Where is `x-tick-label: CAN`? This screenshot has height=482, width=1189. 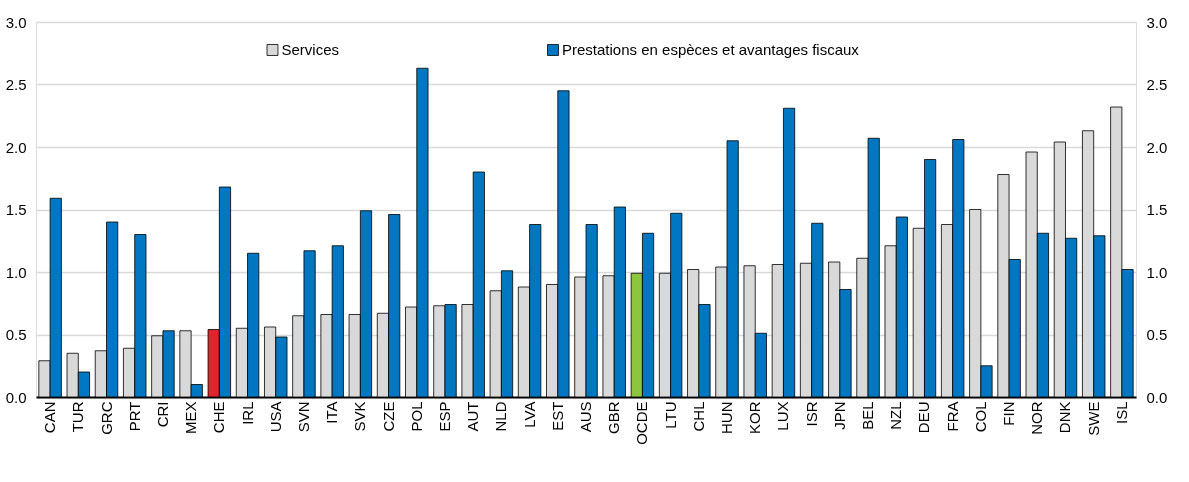 x-tick-label: CAN is located at coordinates (50, 417).